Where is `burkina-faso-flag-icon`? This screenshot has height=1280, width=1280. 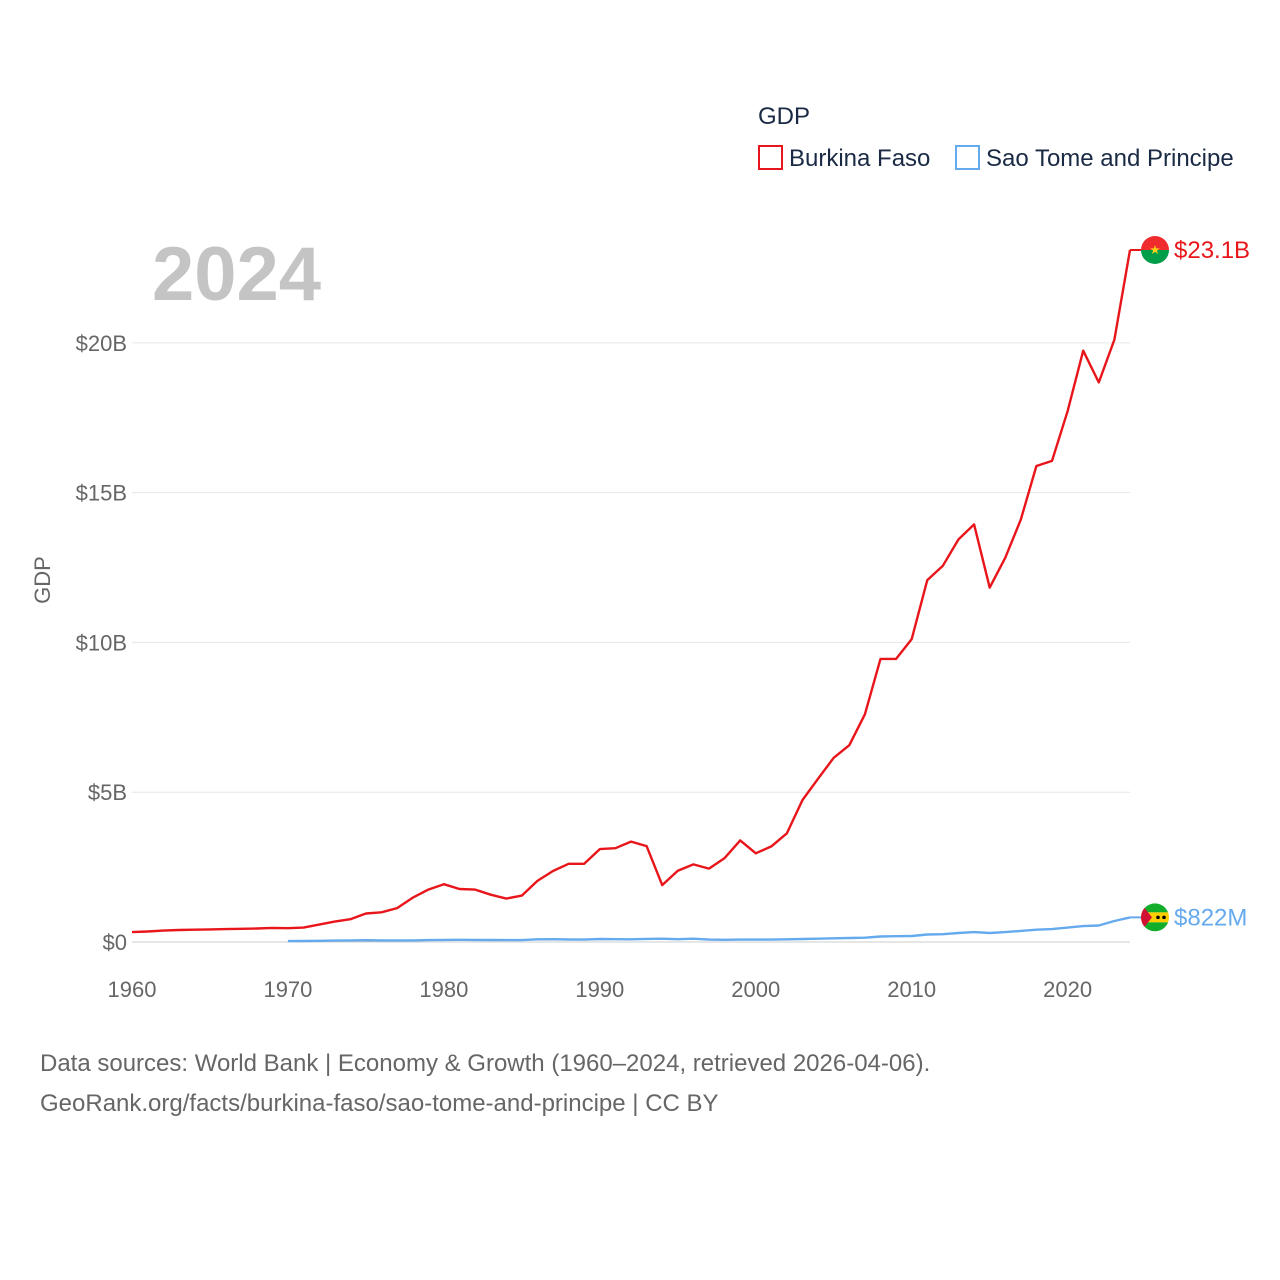 burkina-faso-flag-icon is located at coordinates (1155, 250).